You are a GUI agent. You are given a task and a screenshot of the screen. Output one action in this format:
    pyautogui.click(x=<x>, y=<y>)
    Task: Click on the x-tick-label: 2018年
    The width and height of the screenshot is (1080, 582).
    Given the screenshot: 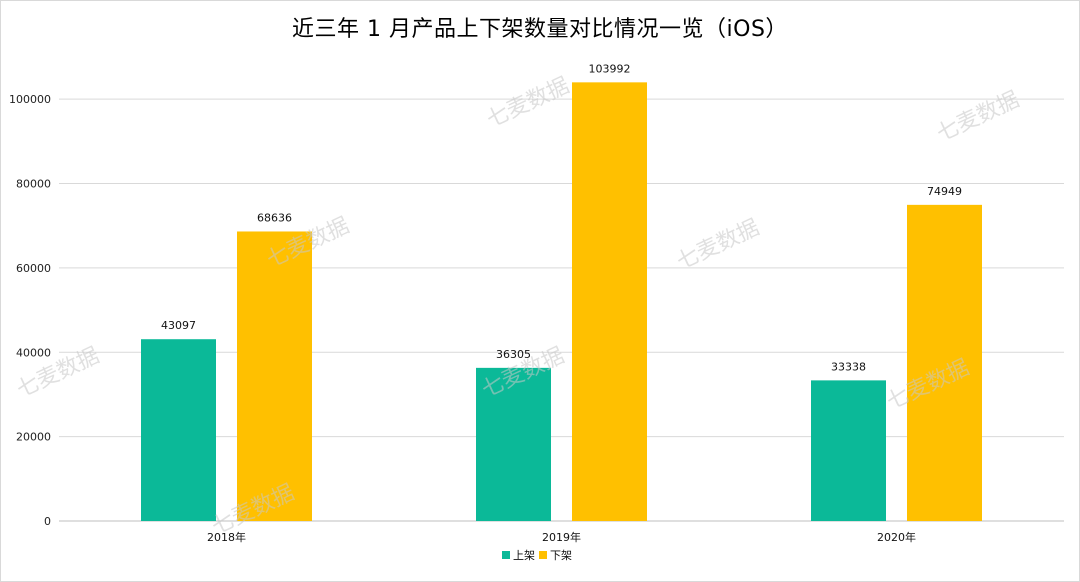 What is the action you would take?
    pyautogui.click(x=226, y=537)
    